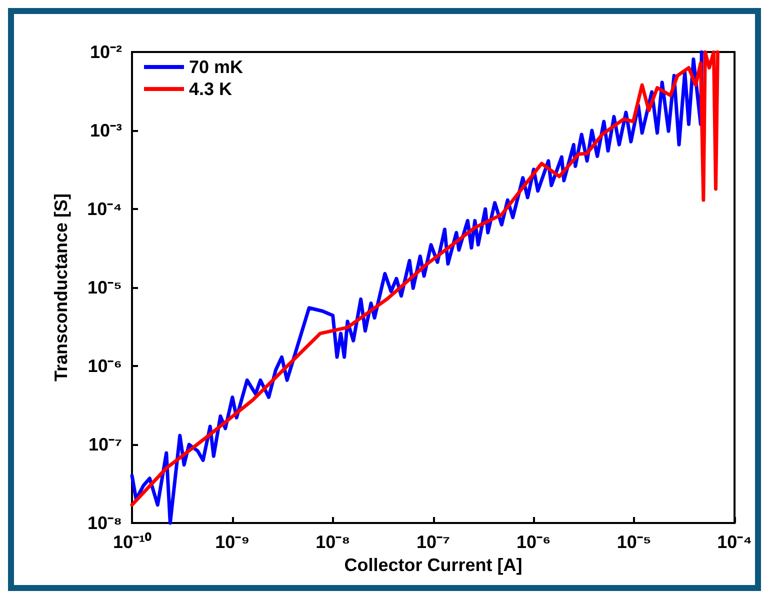 The image size is (769, 599). I want to click on x-tick-label: 10⁻⁴, so click(734, 542).